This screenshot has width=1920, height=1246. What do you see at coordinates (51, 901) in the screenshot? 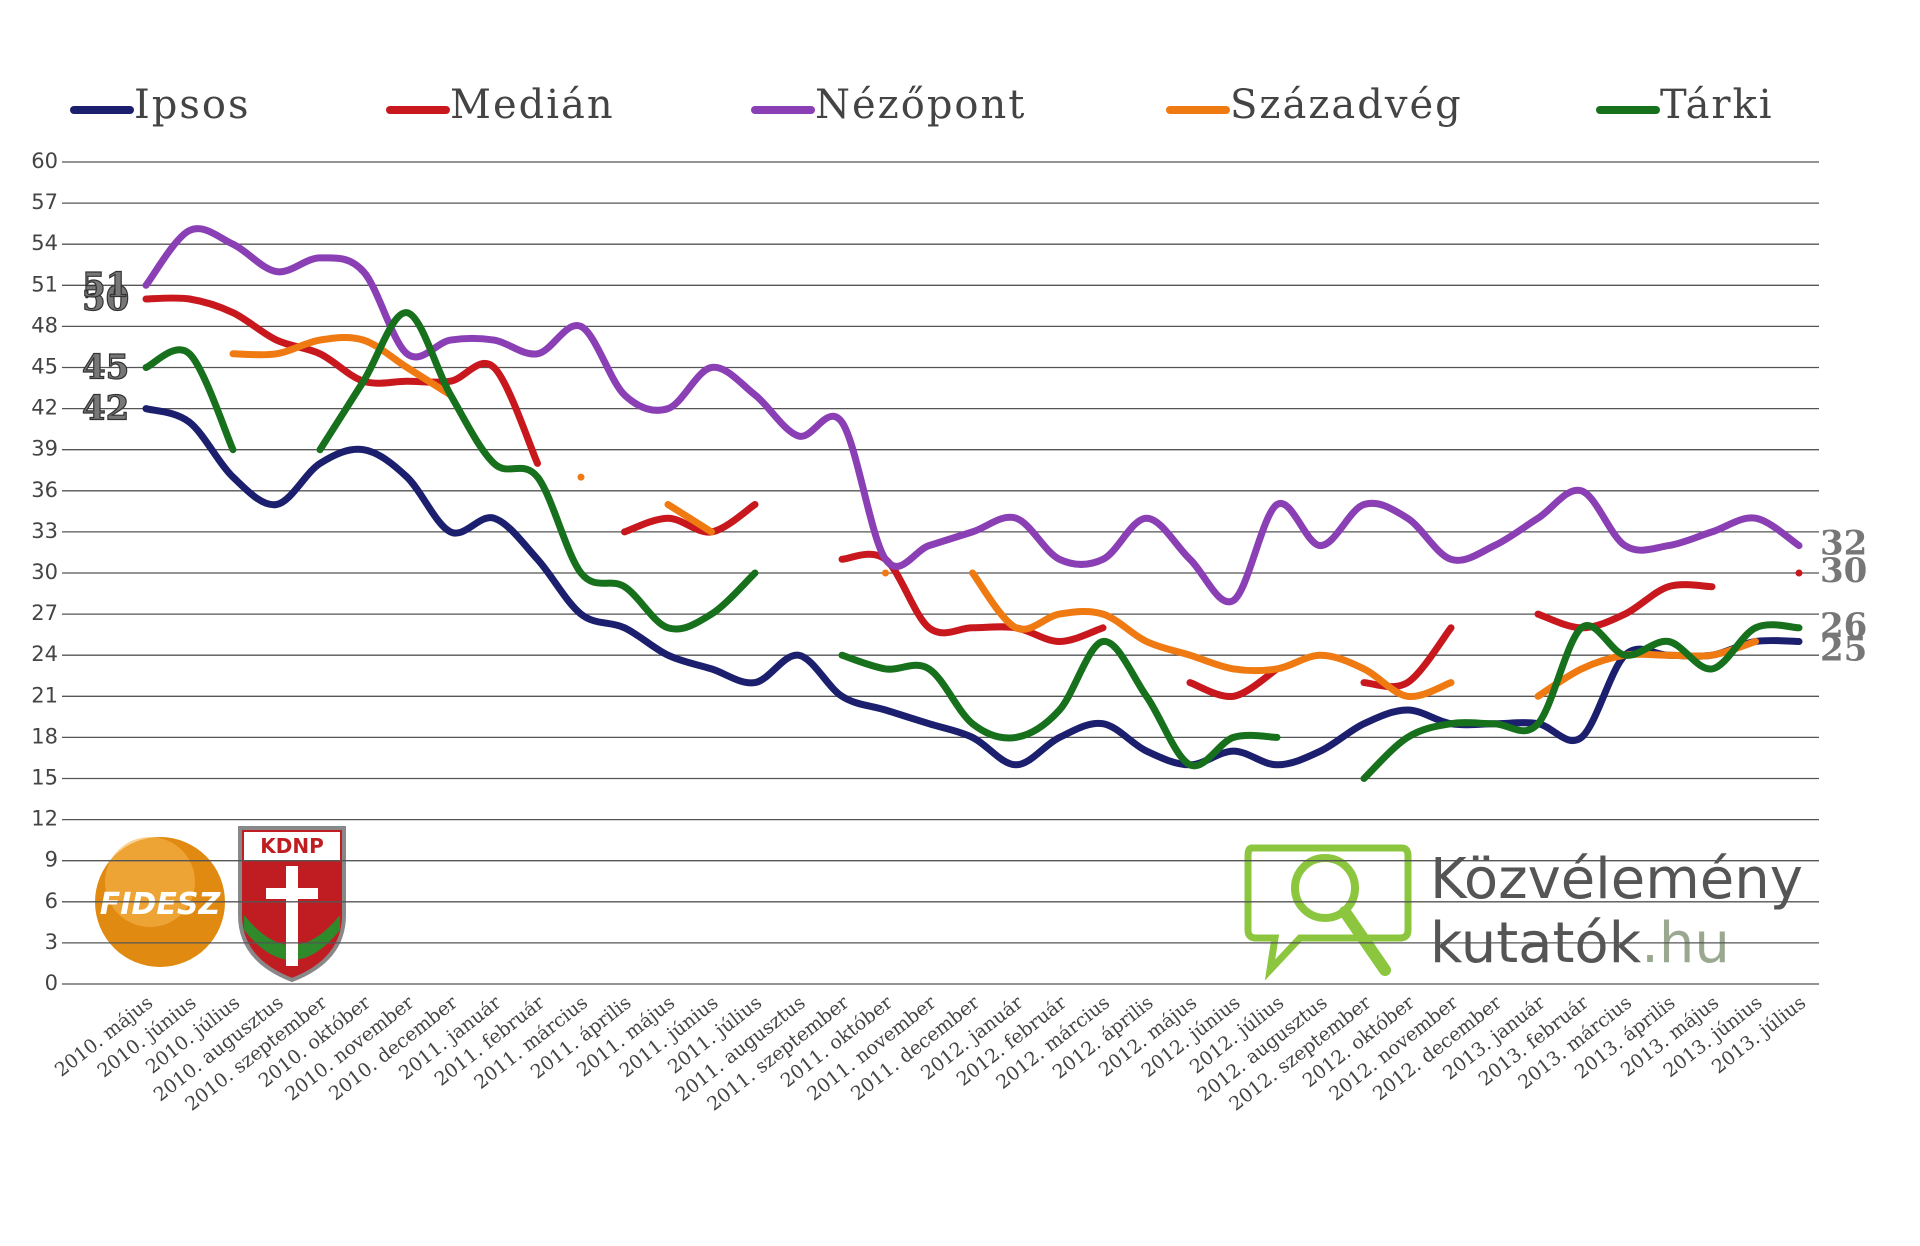
I see `y-tick-label: 6` at bounding box center [51, 901].